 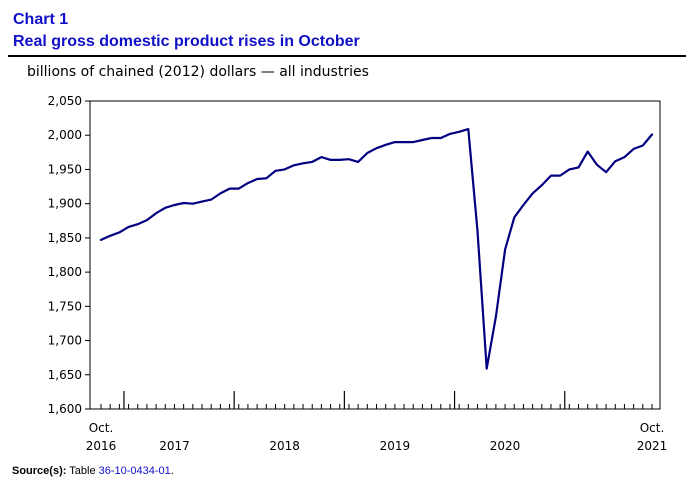 I want to click on x-tick-label-year: 2018, so click(x=284, y=446).